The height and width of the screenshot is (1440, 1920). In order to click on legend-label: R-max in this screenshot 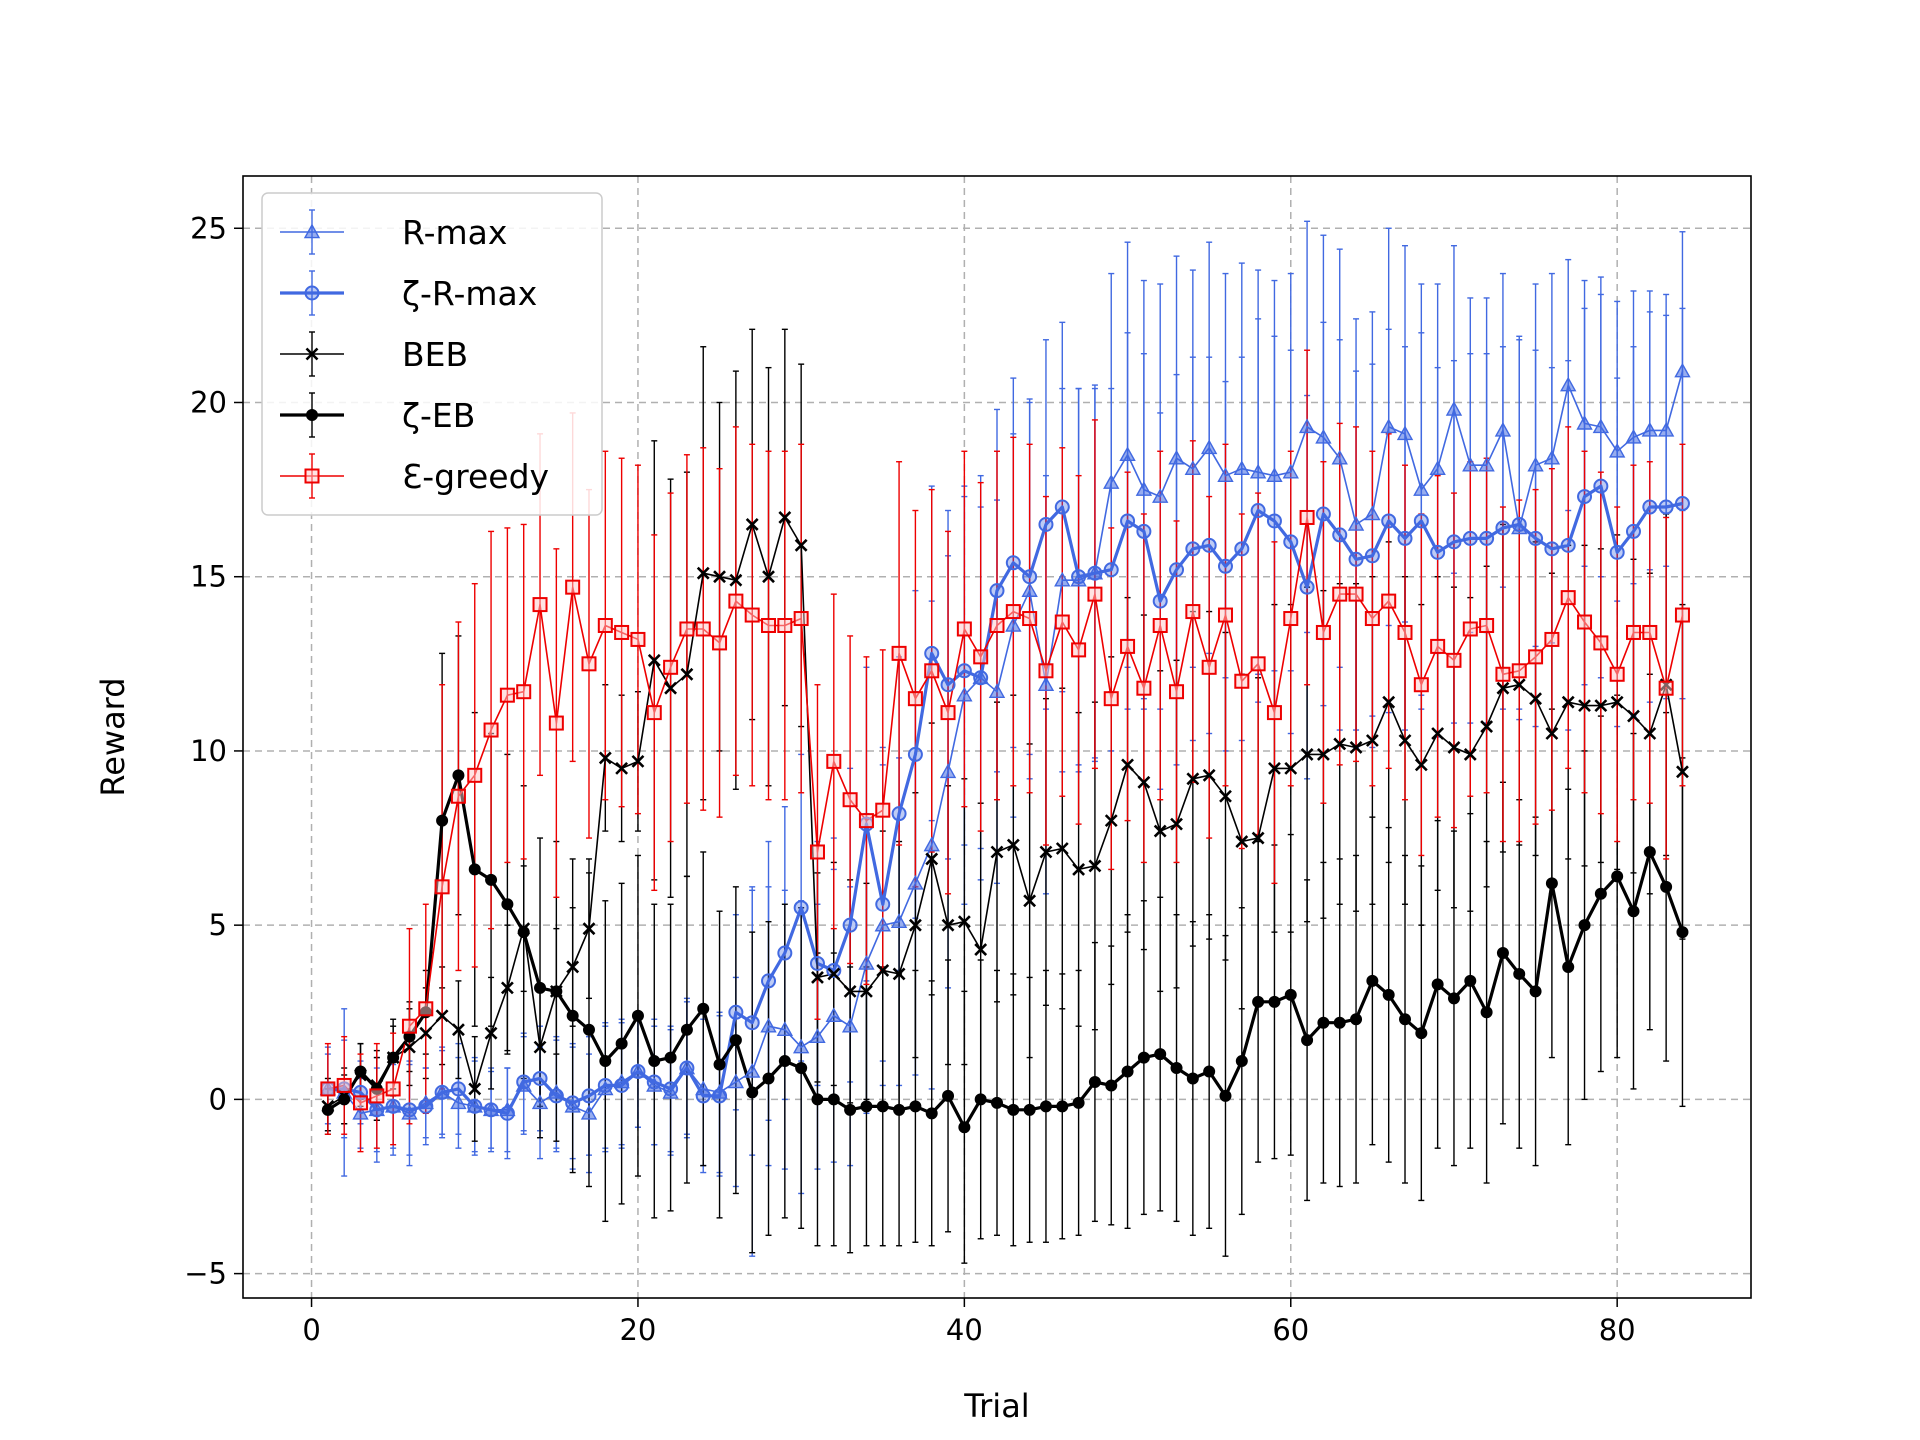, I will do `click(454, 232)`.